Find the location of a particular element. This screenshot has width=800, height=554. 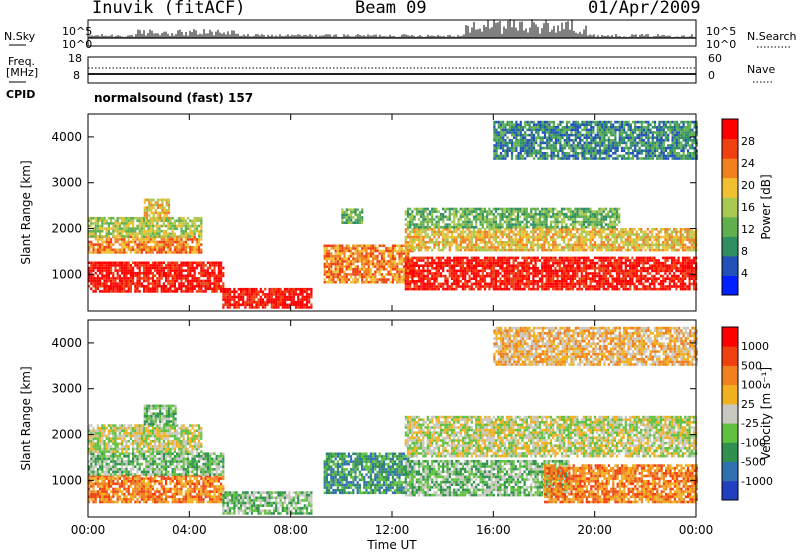

power-ytick-label-1: 2000 is located at coordinates (66, 229).